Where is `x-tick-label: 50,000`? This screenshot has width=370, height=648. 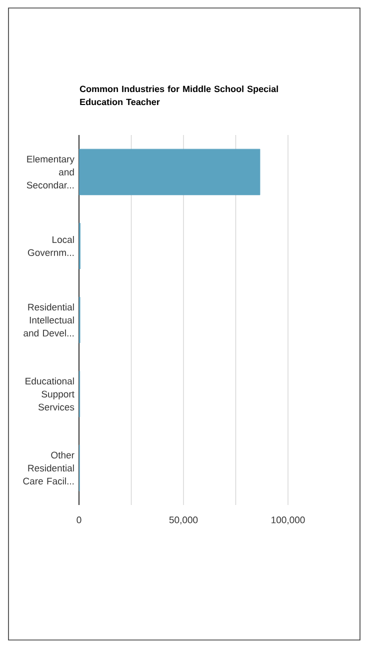 x-tick-label: 50,000 is located at coordinates (183, 520).